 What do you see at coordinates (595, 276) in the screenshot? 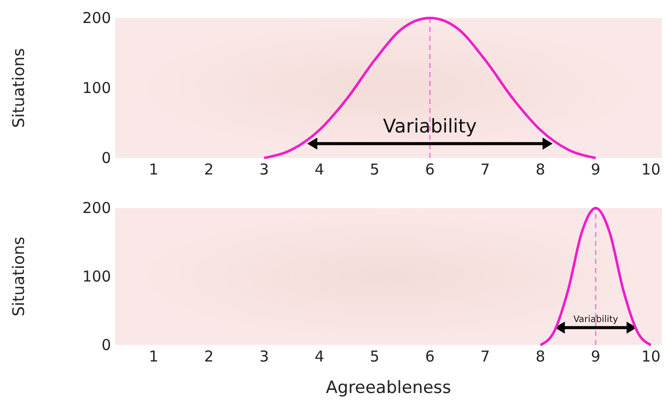
I see `line-series` at bounding box center [595, 276].